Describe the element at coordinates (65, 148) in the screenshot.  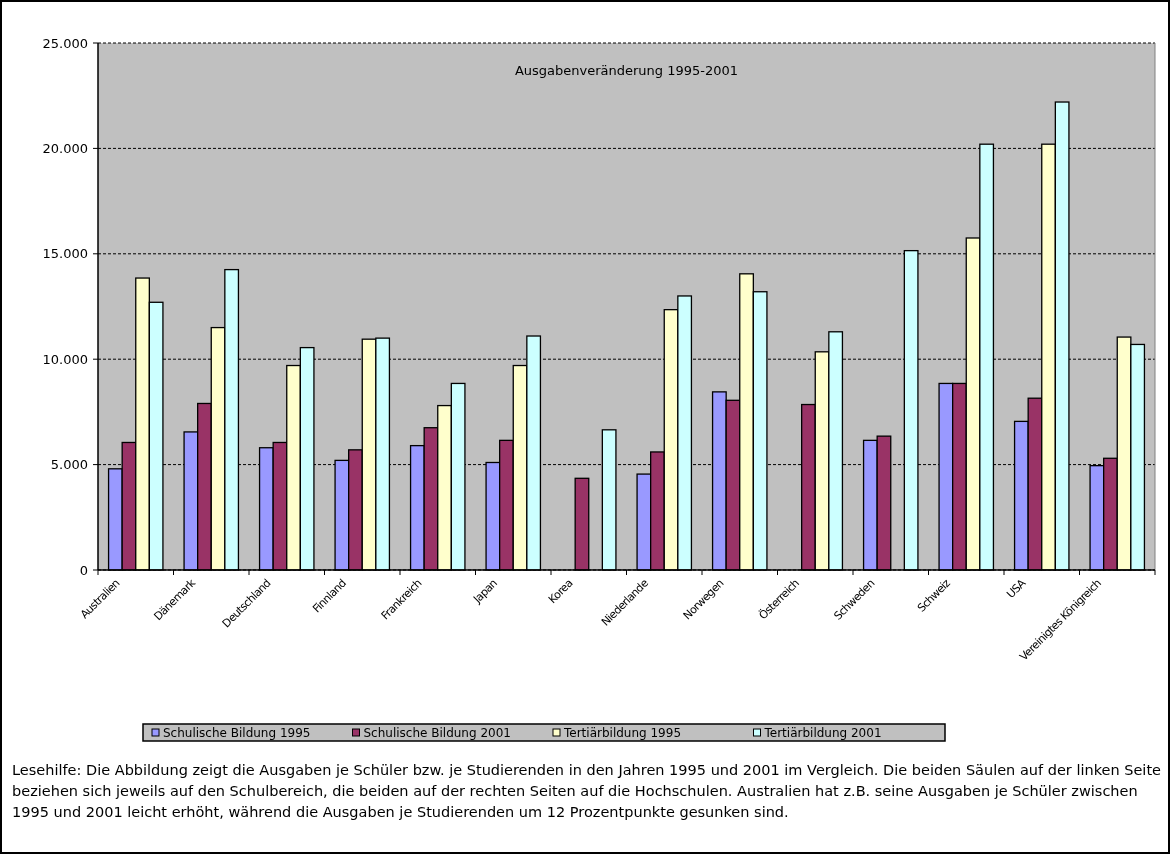
I see `y-tick-label: 20.000` at that location.